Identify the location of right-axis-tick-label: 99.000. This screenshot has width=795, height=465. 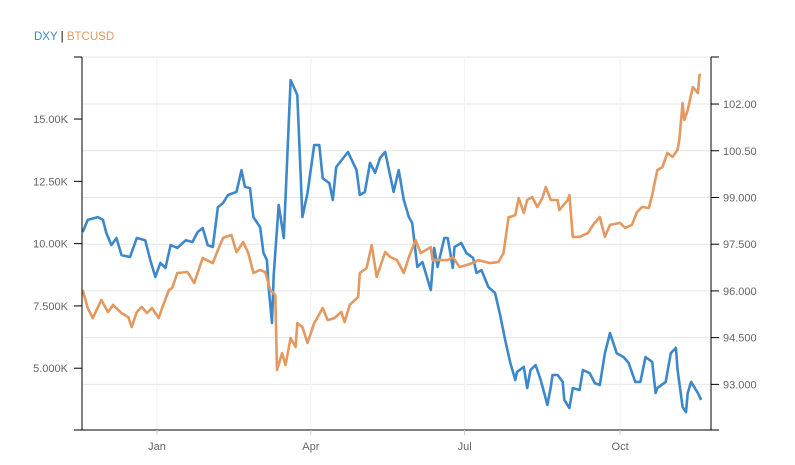
(740, 198).